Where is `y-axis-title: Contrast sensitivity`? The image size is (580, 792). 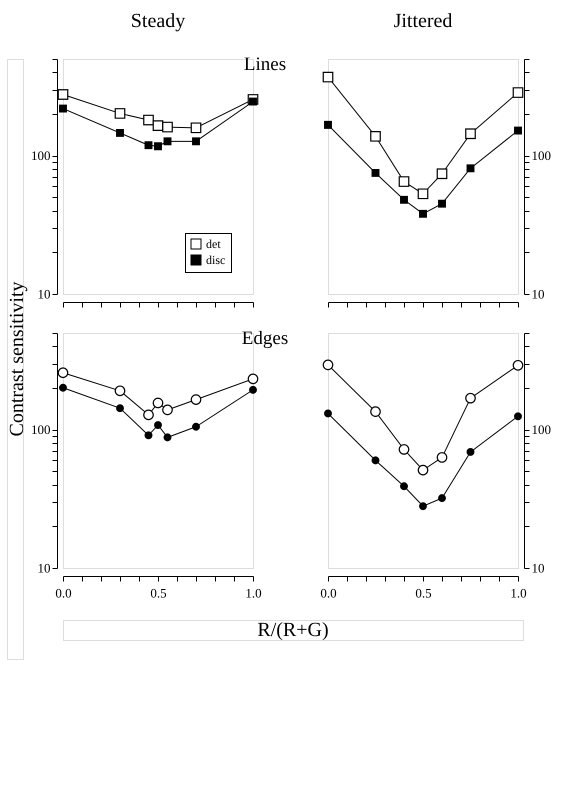
y-axis-title: Contrast sensitivity is located at coordinates (17, 359).